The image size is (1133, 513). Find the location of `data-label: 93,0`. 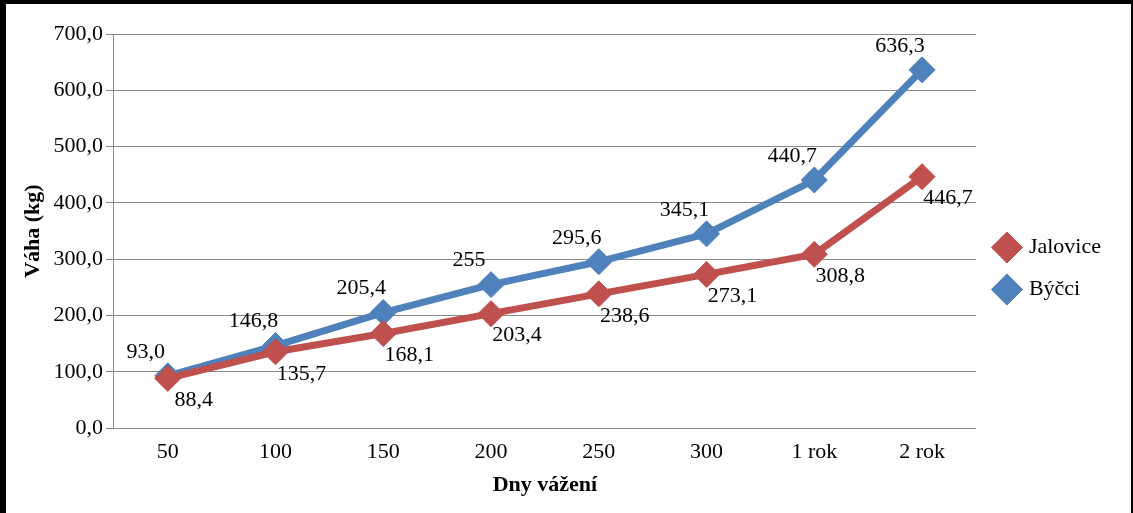

data-label: 93,0 is located at coordinates (146, 350).